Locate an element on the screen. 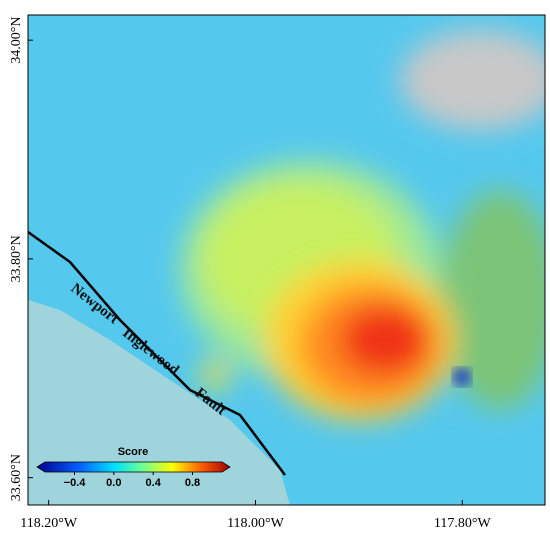  colorbar-tick-label: 0.8 is located at coordinates (192, 483).